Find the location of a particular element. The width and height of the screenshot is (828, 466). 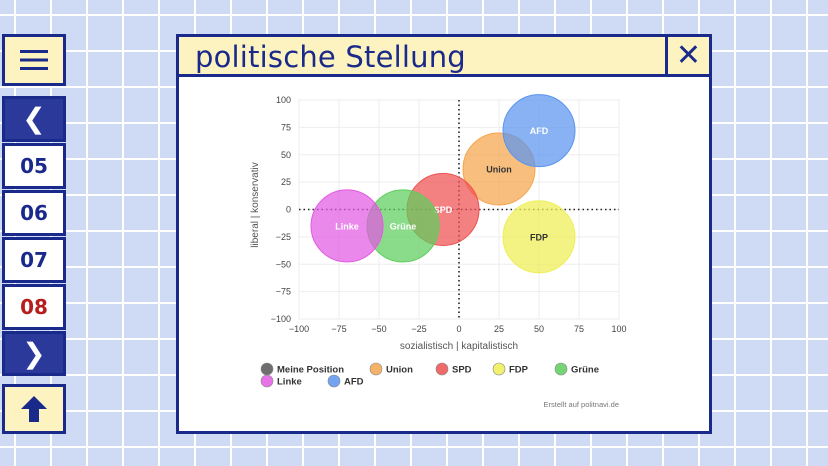

page-item-06: 06 is located at coordinates (34, 213).